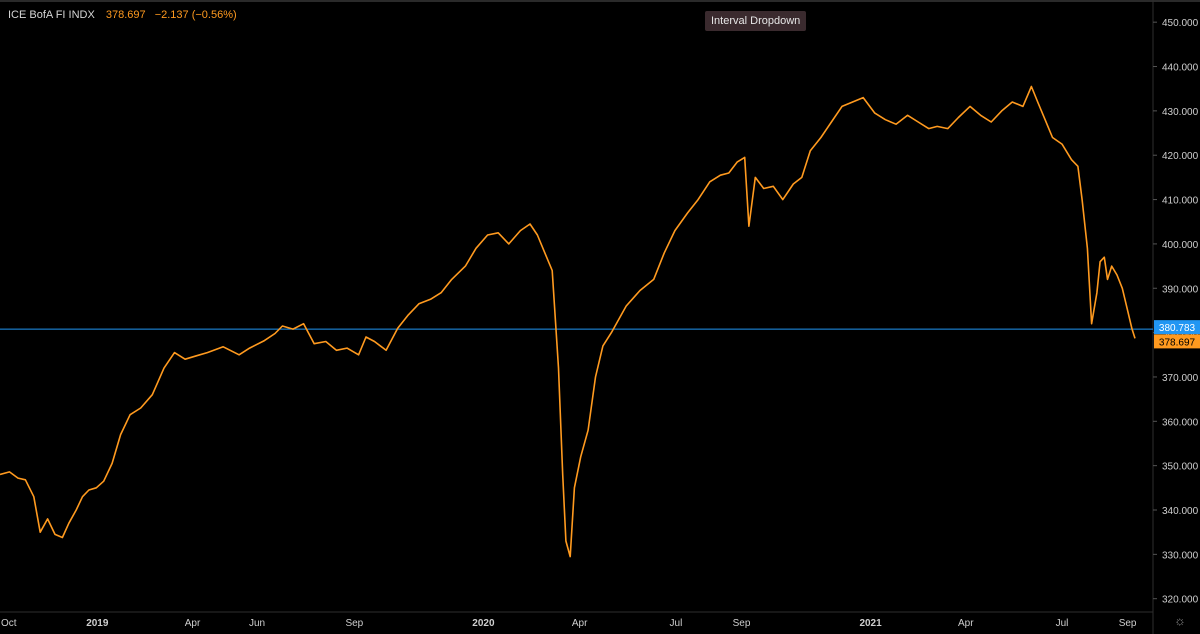  Describe the element at coordinates (483, 623) in the screenshot. I see `x-tick-label: 2020` at that location.